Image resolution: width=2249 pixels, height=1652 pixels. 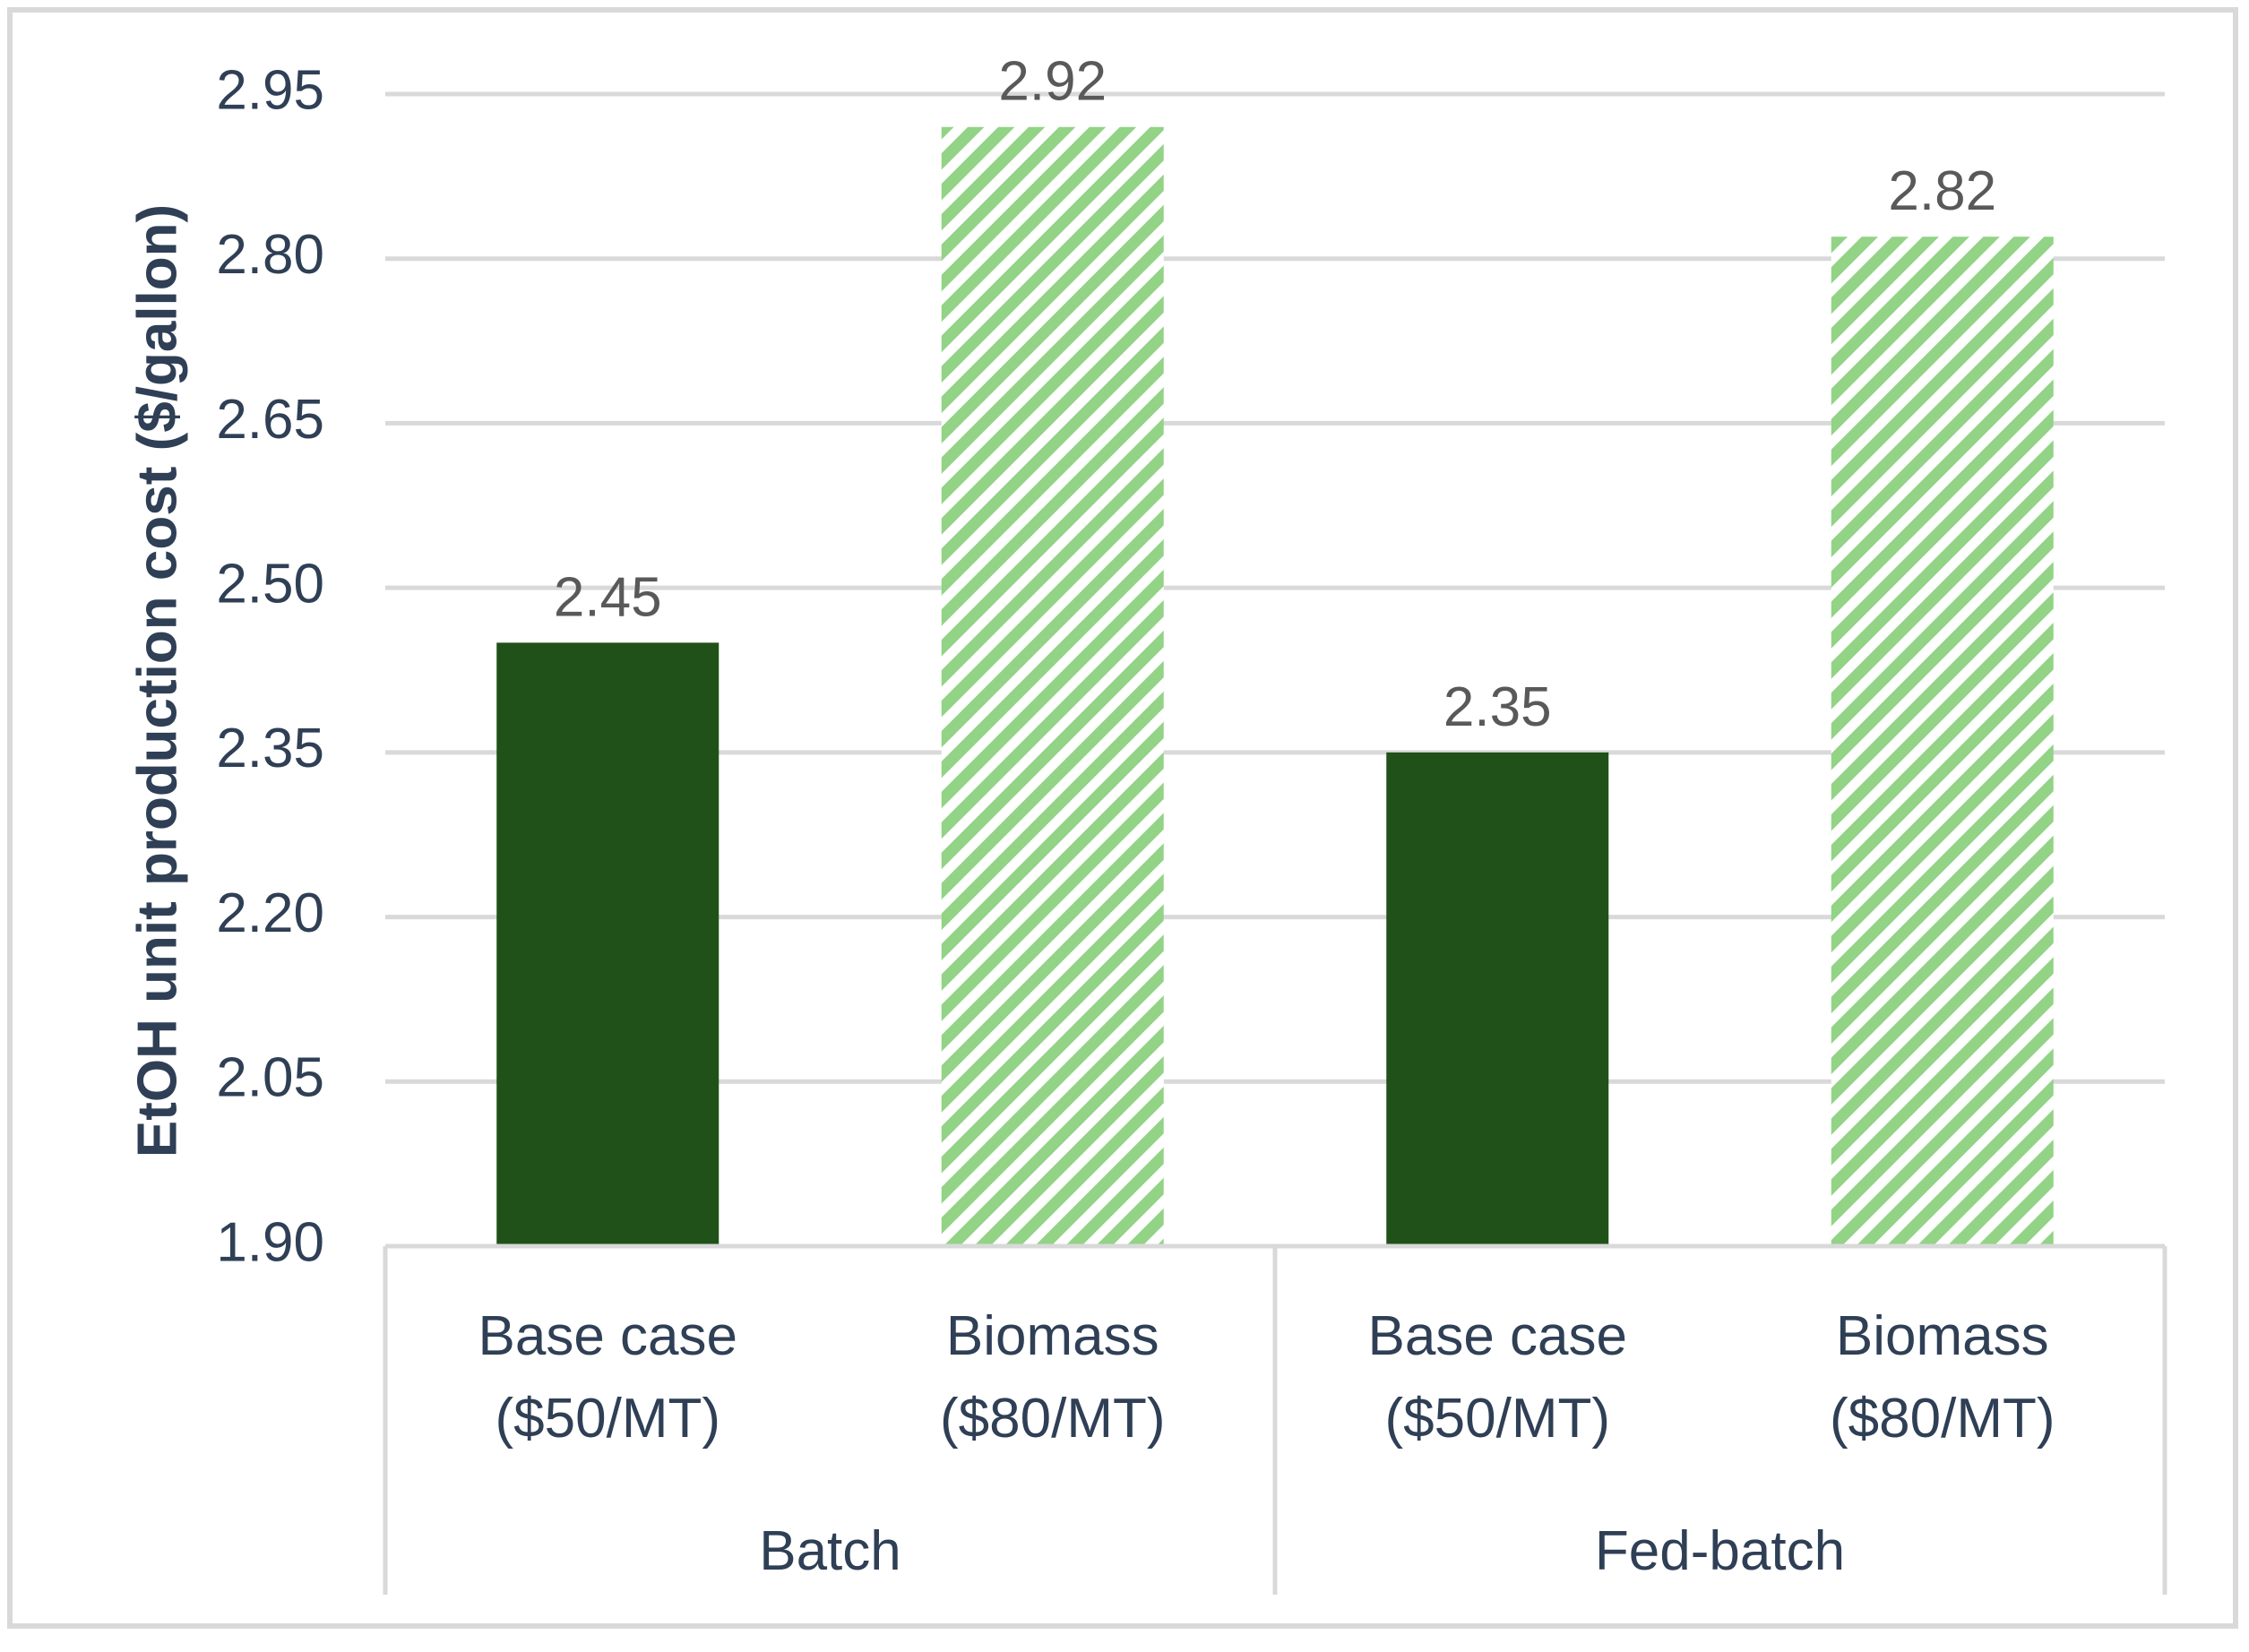 I want to click on y-tick-label: 2.80, so click(x=270, y=255).